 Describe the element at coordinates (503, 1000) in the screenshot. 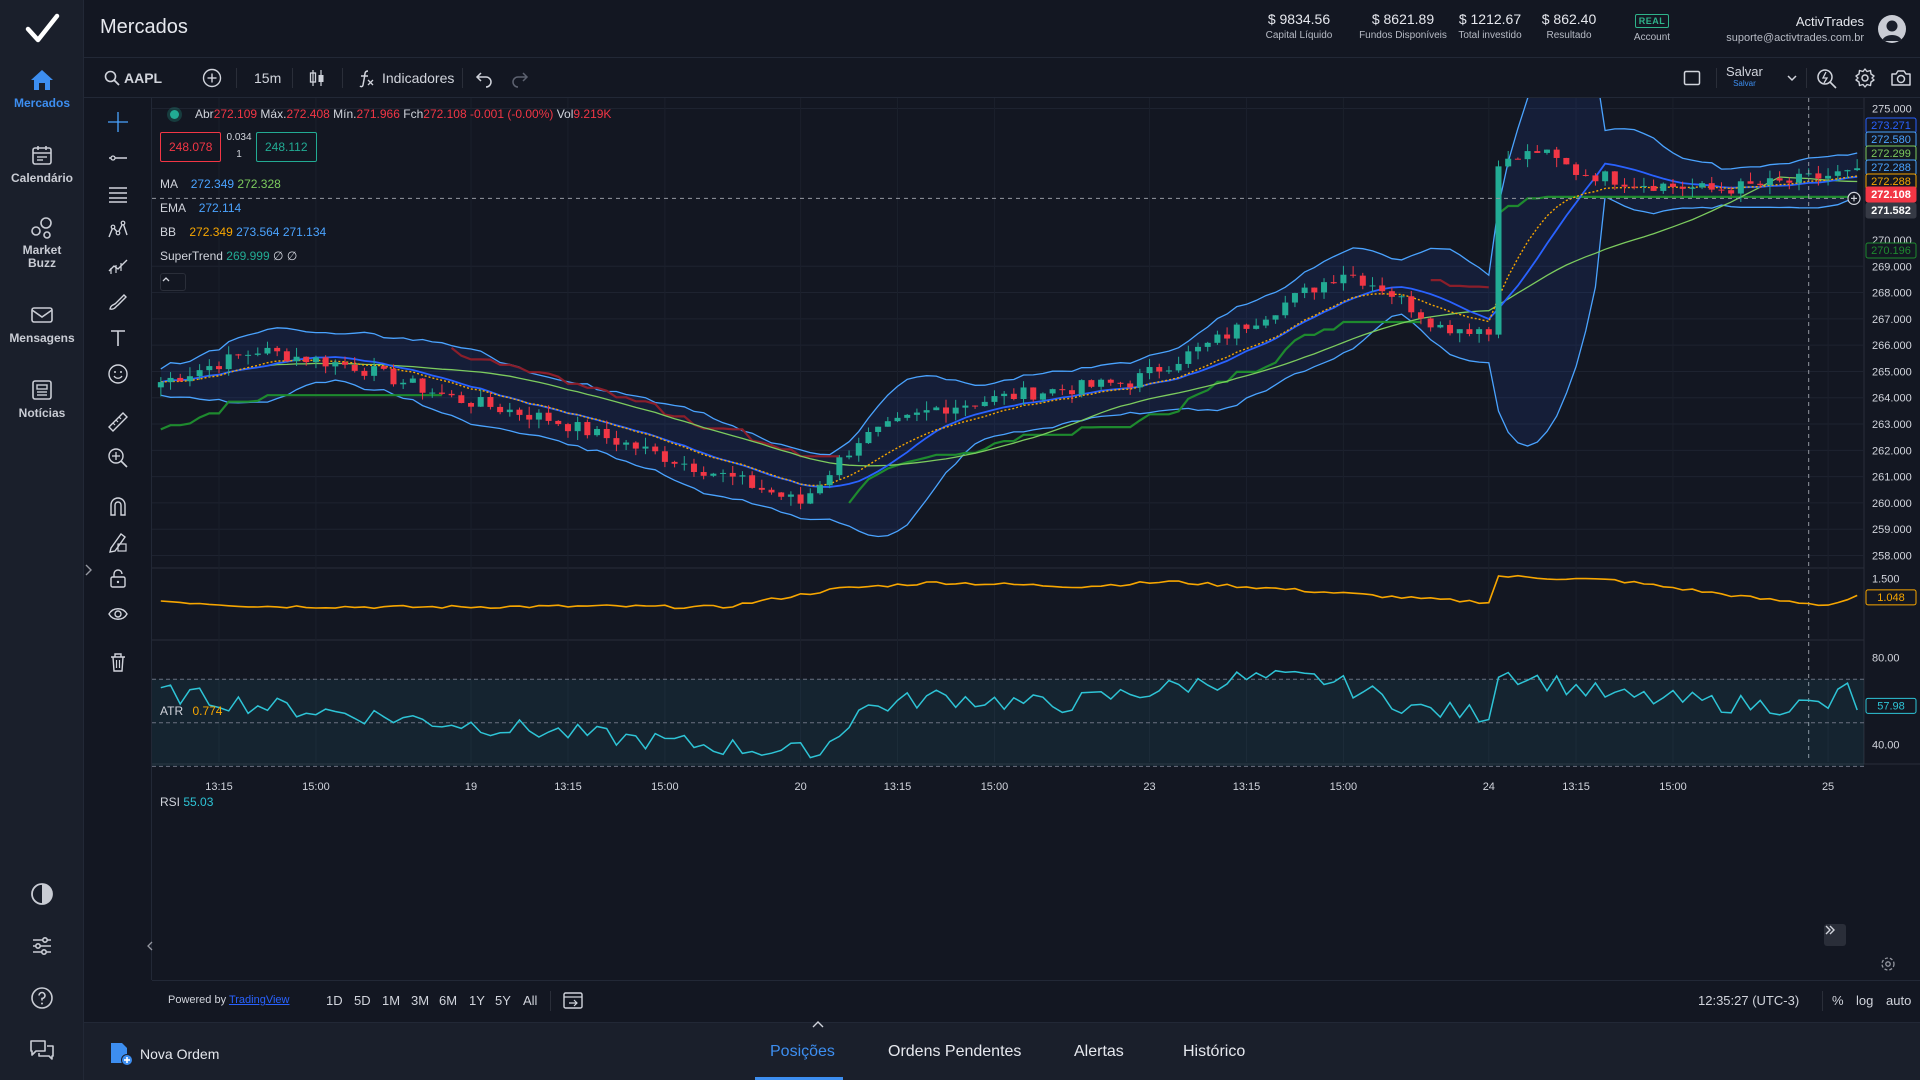

I see `range-5y: 5Y` at that location.